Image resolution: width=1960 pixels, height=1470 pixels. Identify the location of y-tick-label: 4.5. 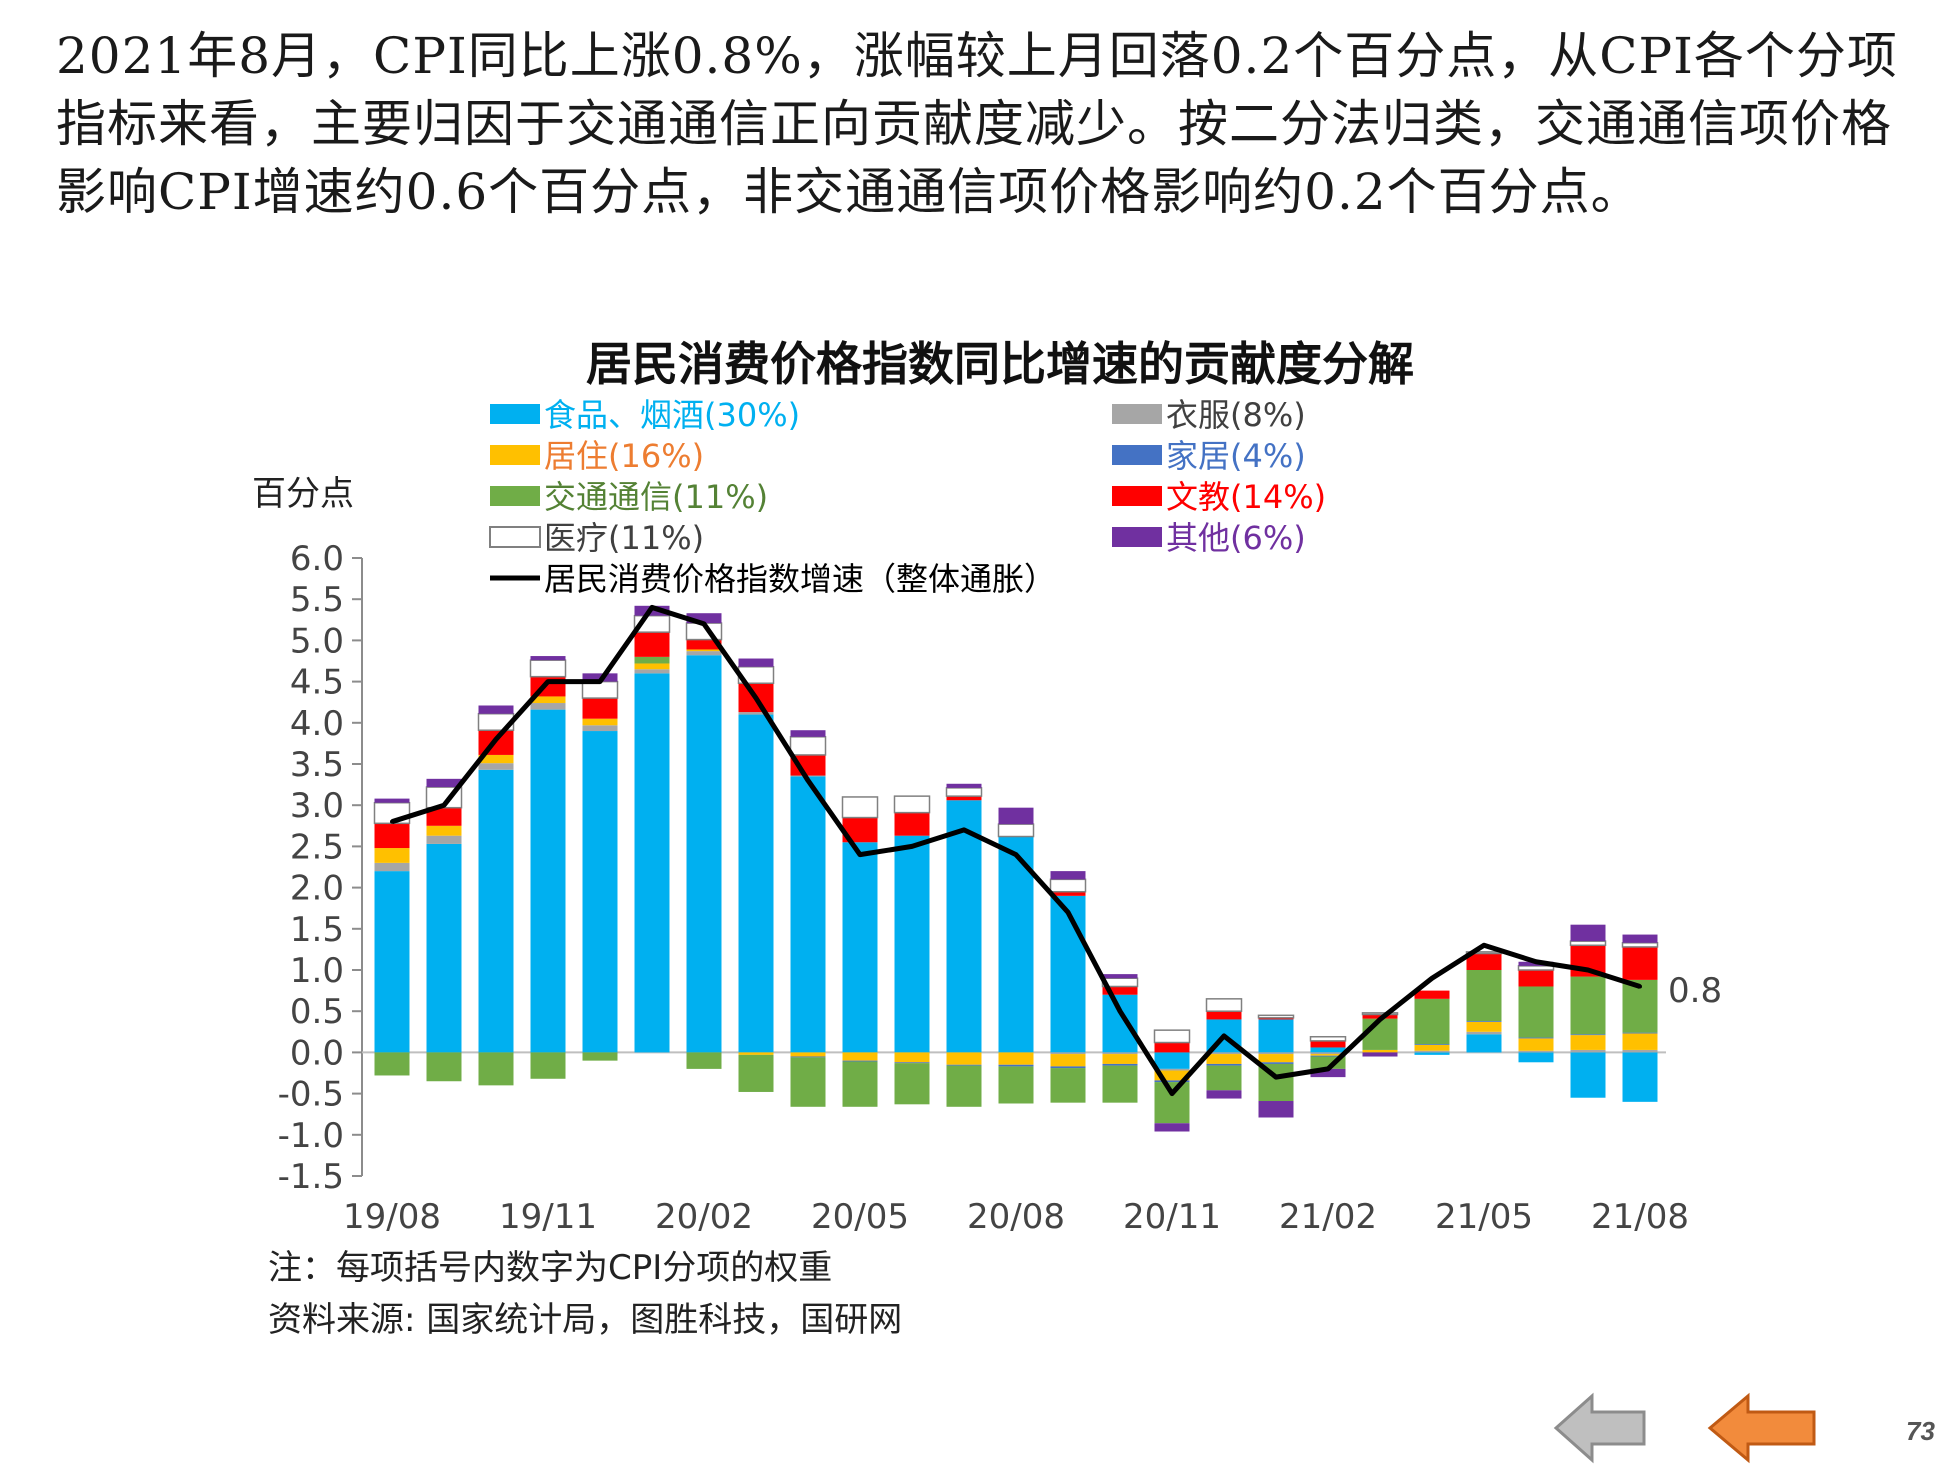
(317, 683).